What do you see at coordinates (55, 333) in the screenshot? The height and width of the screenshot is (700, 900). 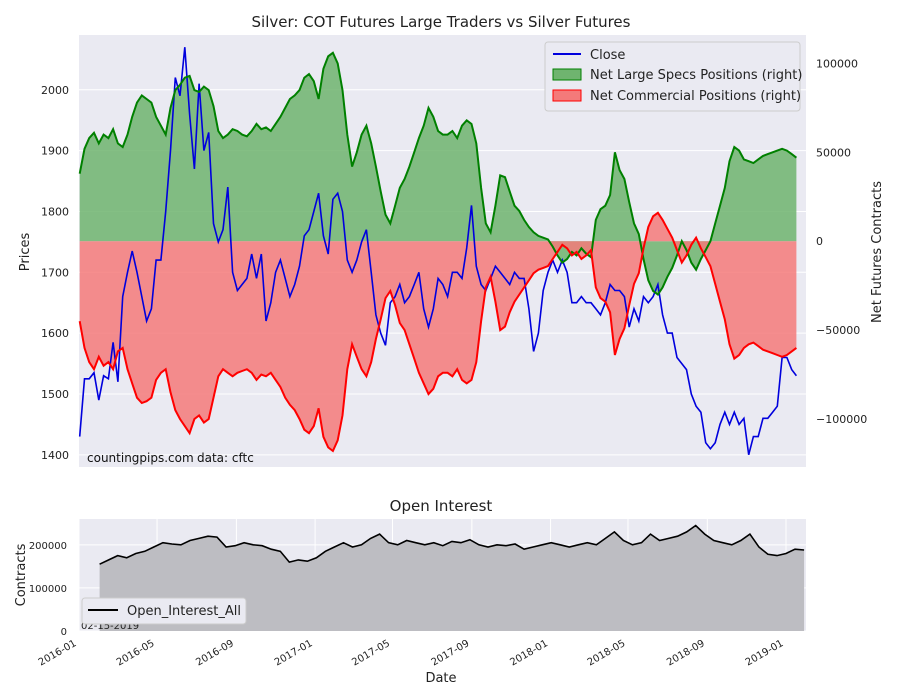 I see `price-tick-label: 1600` at bounding box center [55, 333].